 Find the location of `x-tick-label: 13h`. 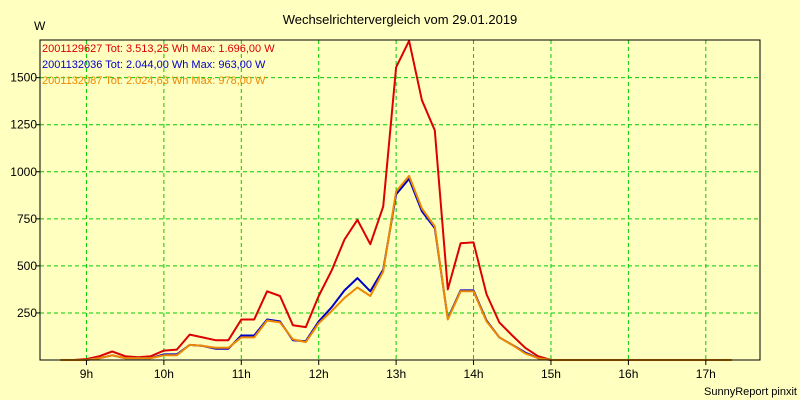

x-tick-label: 13h is located at coordinates (396, 374).